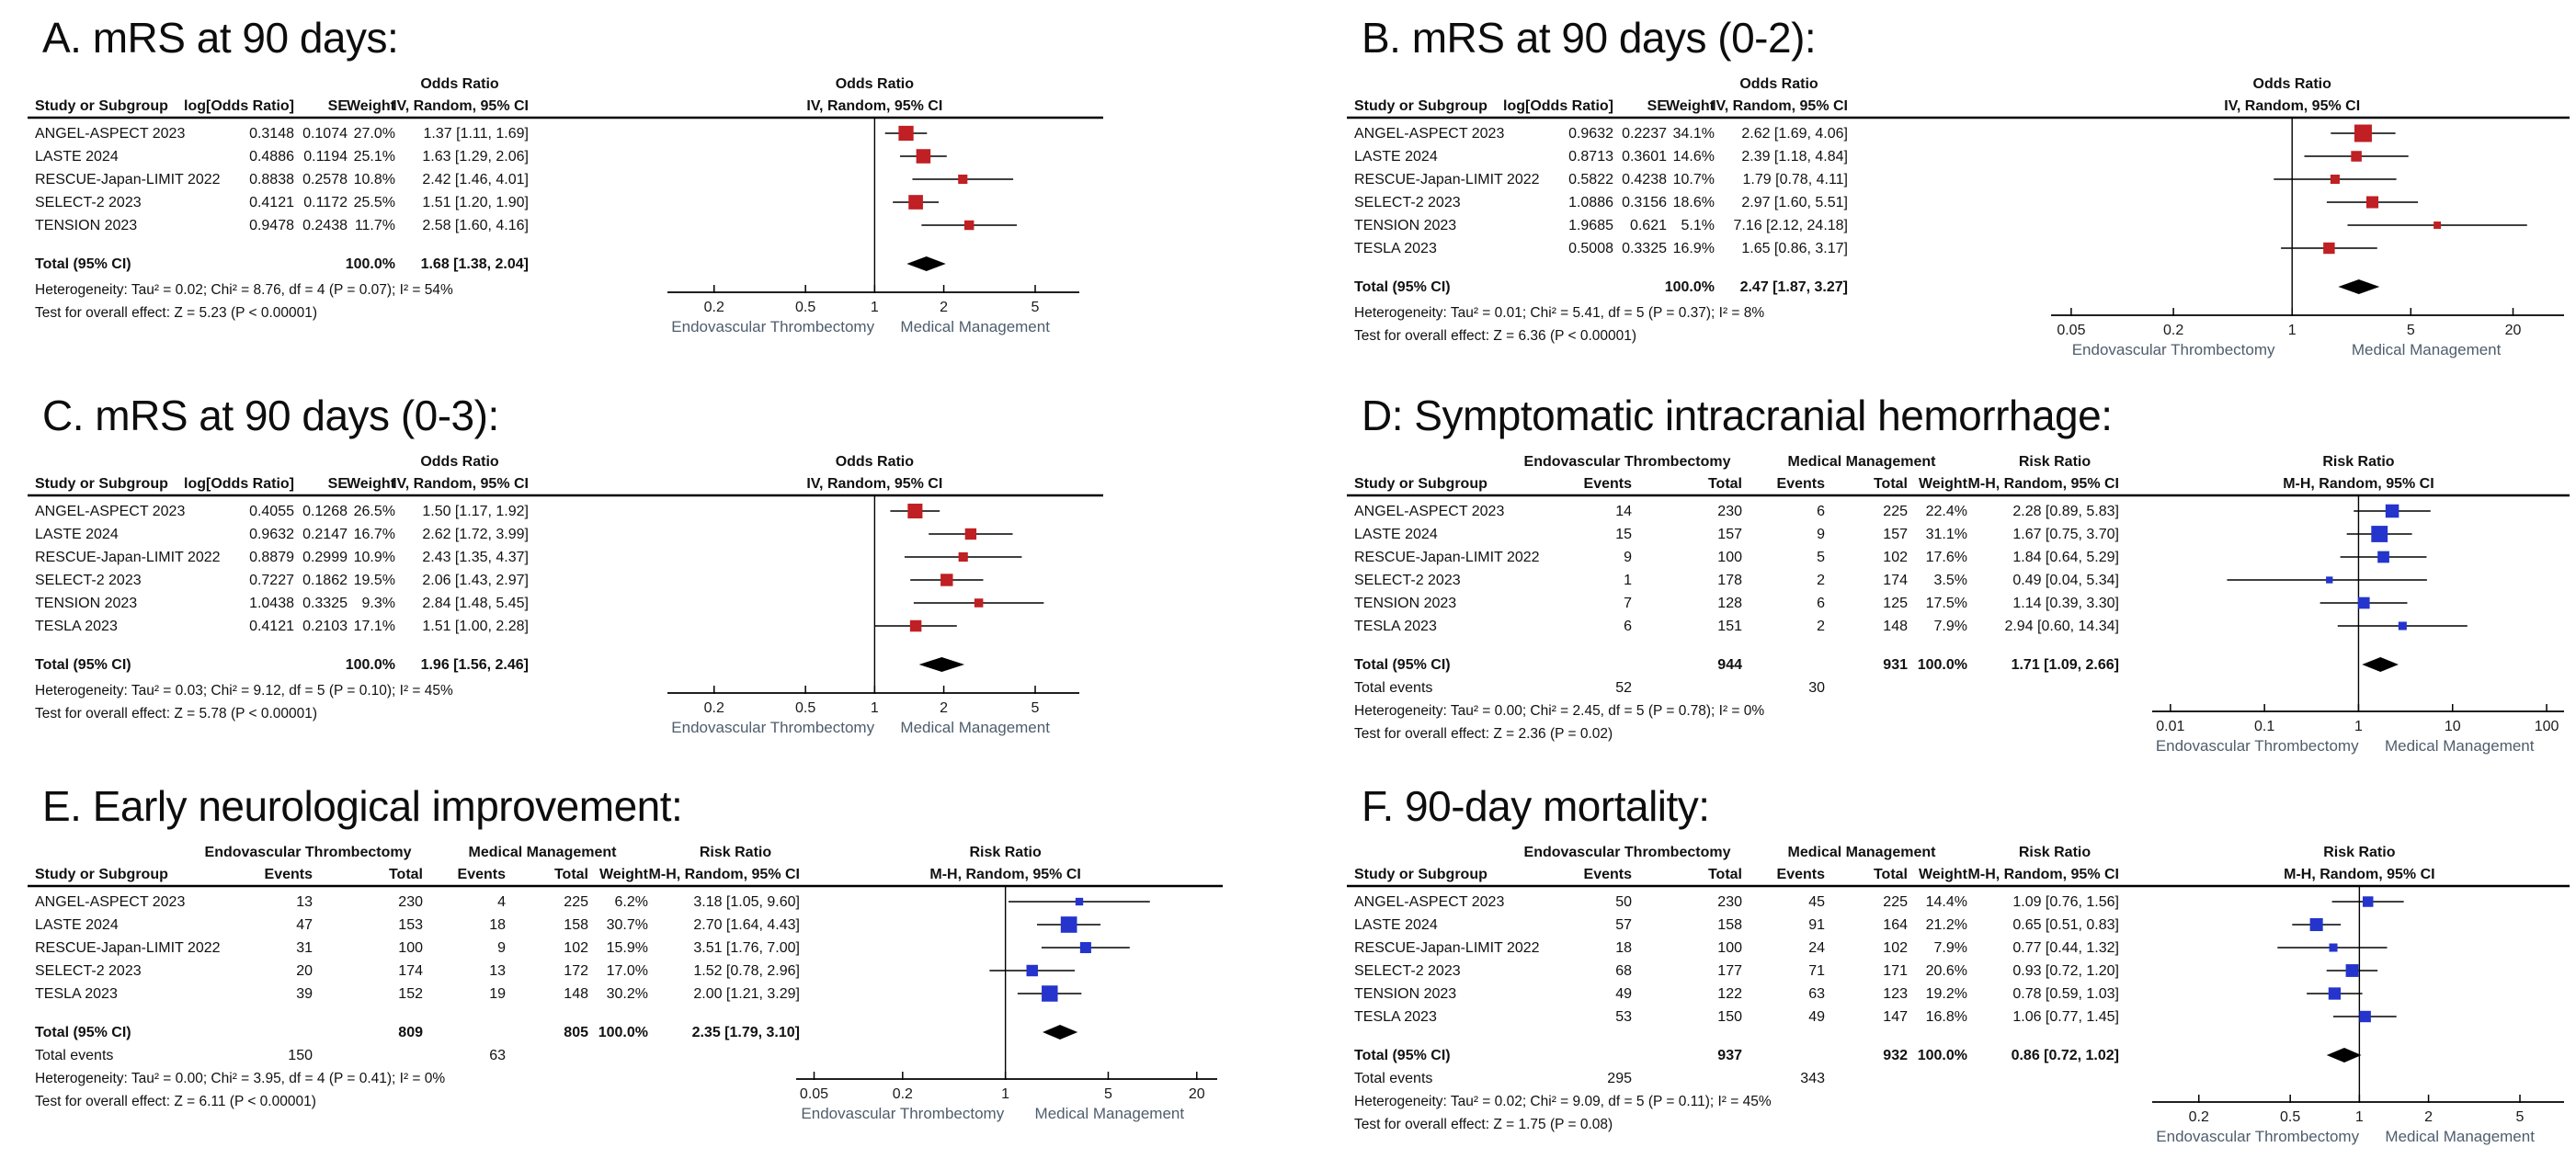 The image size is (2576, 1159). I want to click on effect-measure-header: Odds Ratio, so click(1778, 84).